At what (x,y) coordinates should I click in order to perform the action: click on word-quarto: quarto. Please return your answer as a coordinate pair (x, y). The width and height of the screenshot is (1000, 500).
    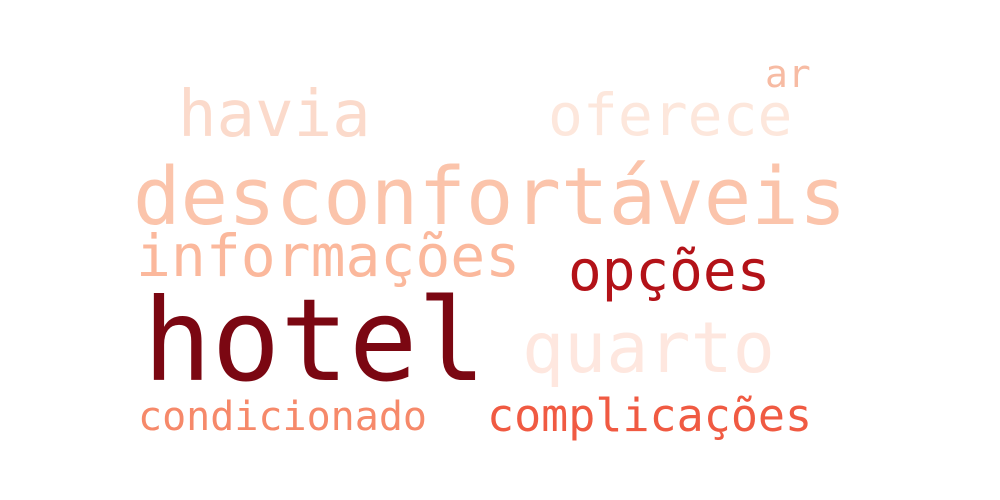
    Looking at the image, I should click on (648, 348).